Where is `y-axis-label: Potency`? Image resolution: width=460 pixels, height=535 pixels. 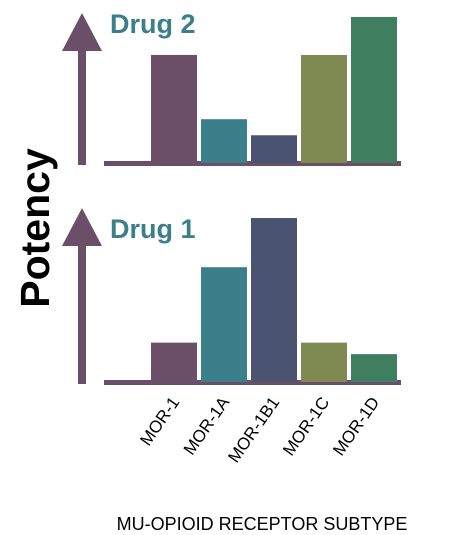
y-axis-label: Potency is located at coordinates (35, 228).